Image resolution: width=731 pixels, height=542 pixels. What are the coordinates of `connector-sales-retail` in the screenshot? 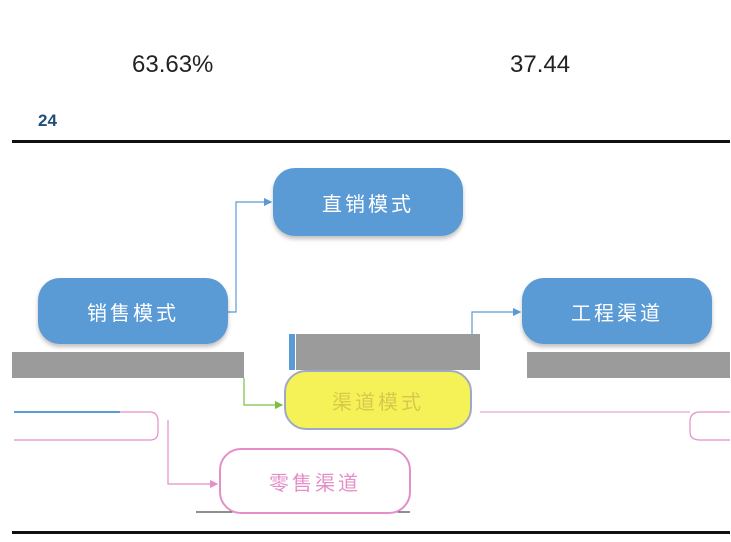 It's located at (193, 454).